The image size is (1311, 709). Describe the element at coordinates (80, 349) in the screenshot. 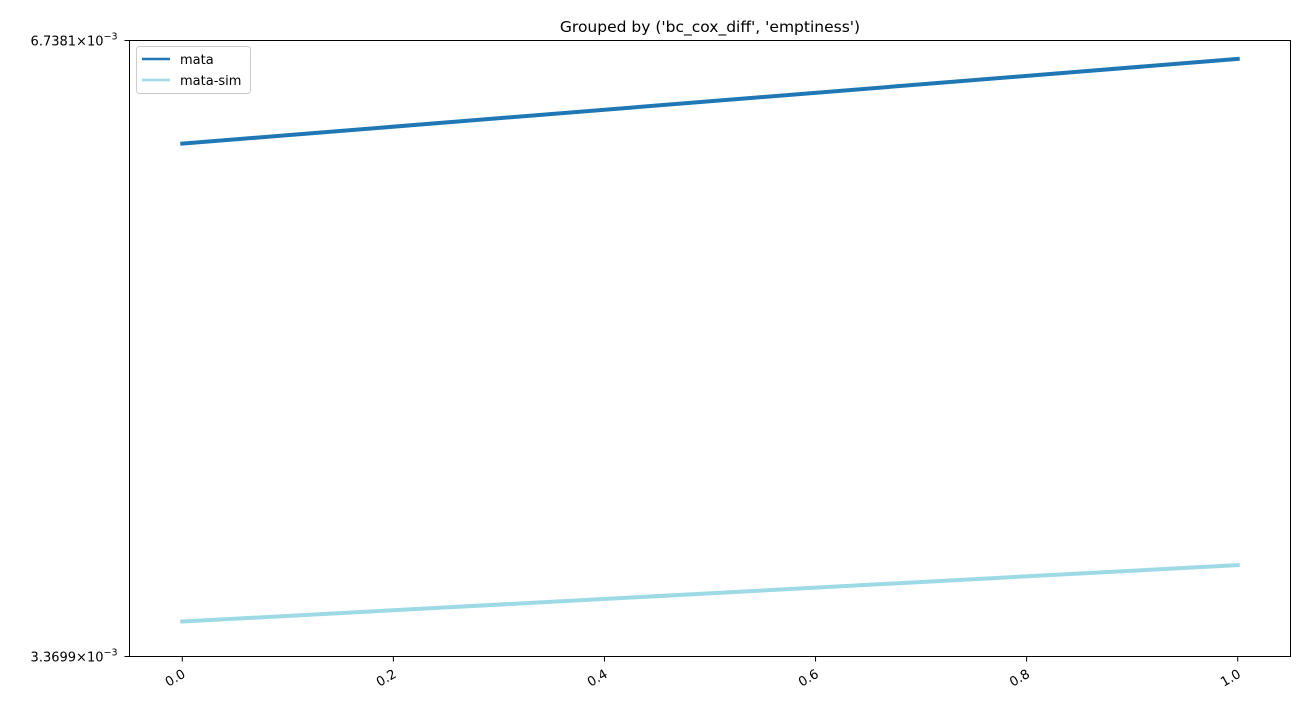

I see `y-axis: 6.7381×10−3 3.3699×10−3` at that location.